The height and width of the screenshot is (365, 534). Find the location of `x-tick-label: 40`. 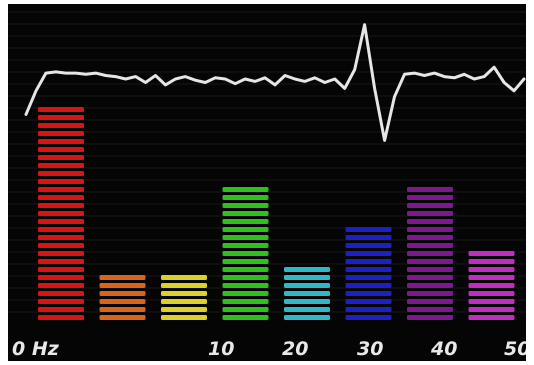

x-tick-label: 40 is located at coordinates (443, 349).